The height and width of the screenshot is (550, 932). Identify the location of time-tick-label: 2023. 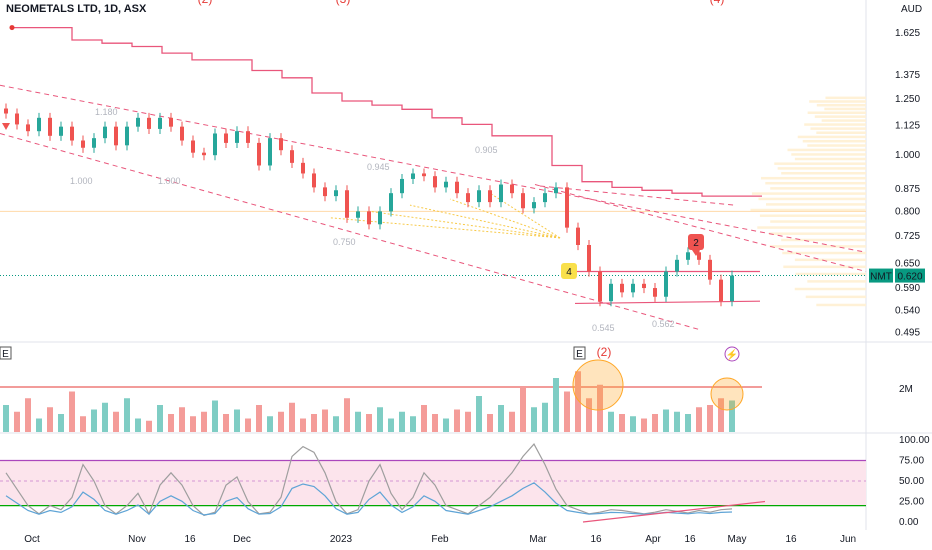
(341, 539).